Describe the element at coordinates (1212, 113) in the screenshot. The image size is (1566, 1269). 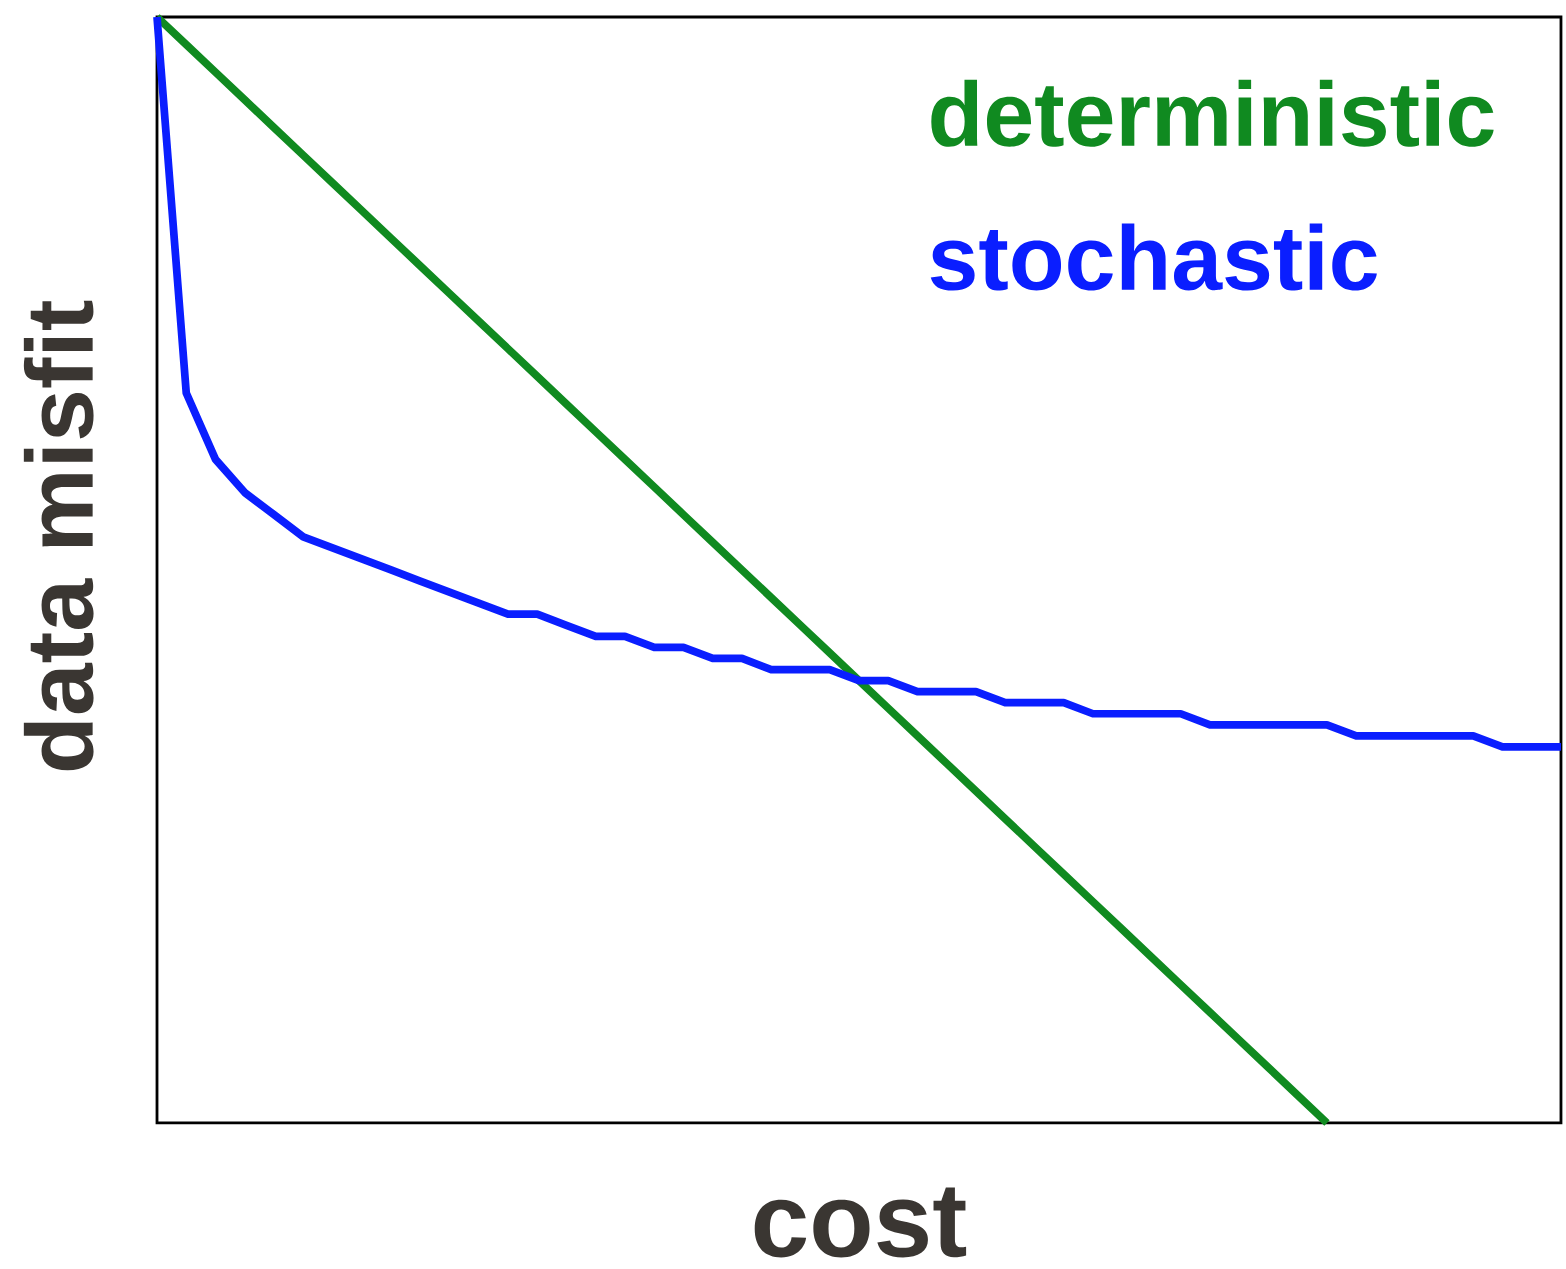
I see `text: deterministic` at that location.